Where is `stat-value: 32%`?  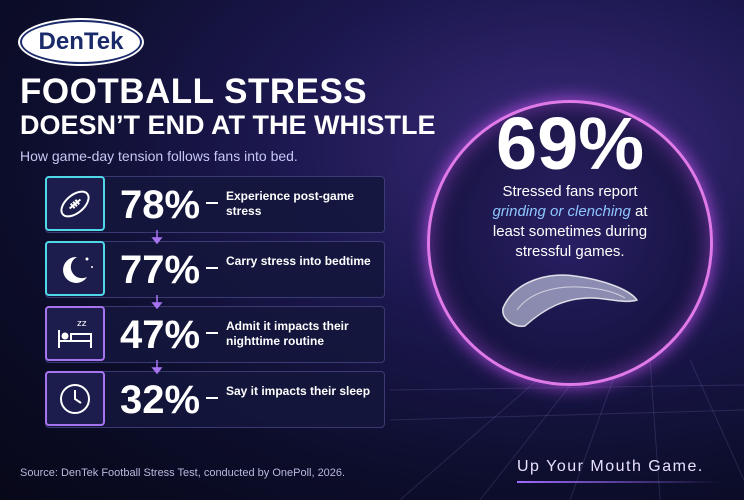
stat-value: 32% is located at coordinates (160, 400).